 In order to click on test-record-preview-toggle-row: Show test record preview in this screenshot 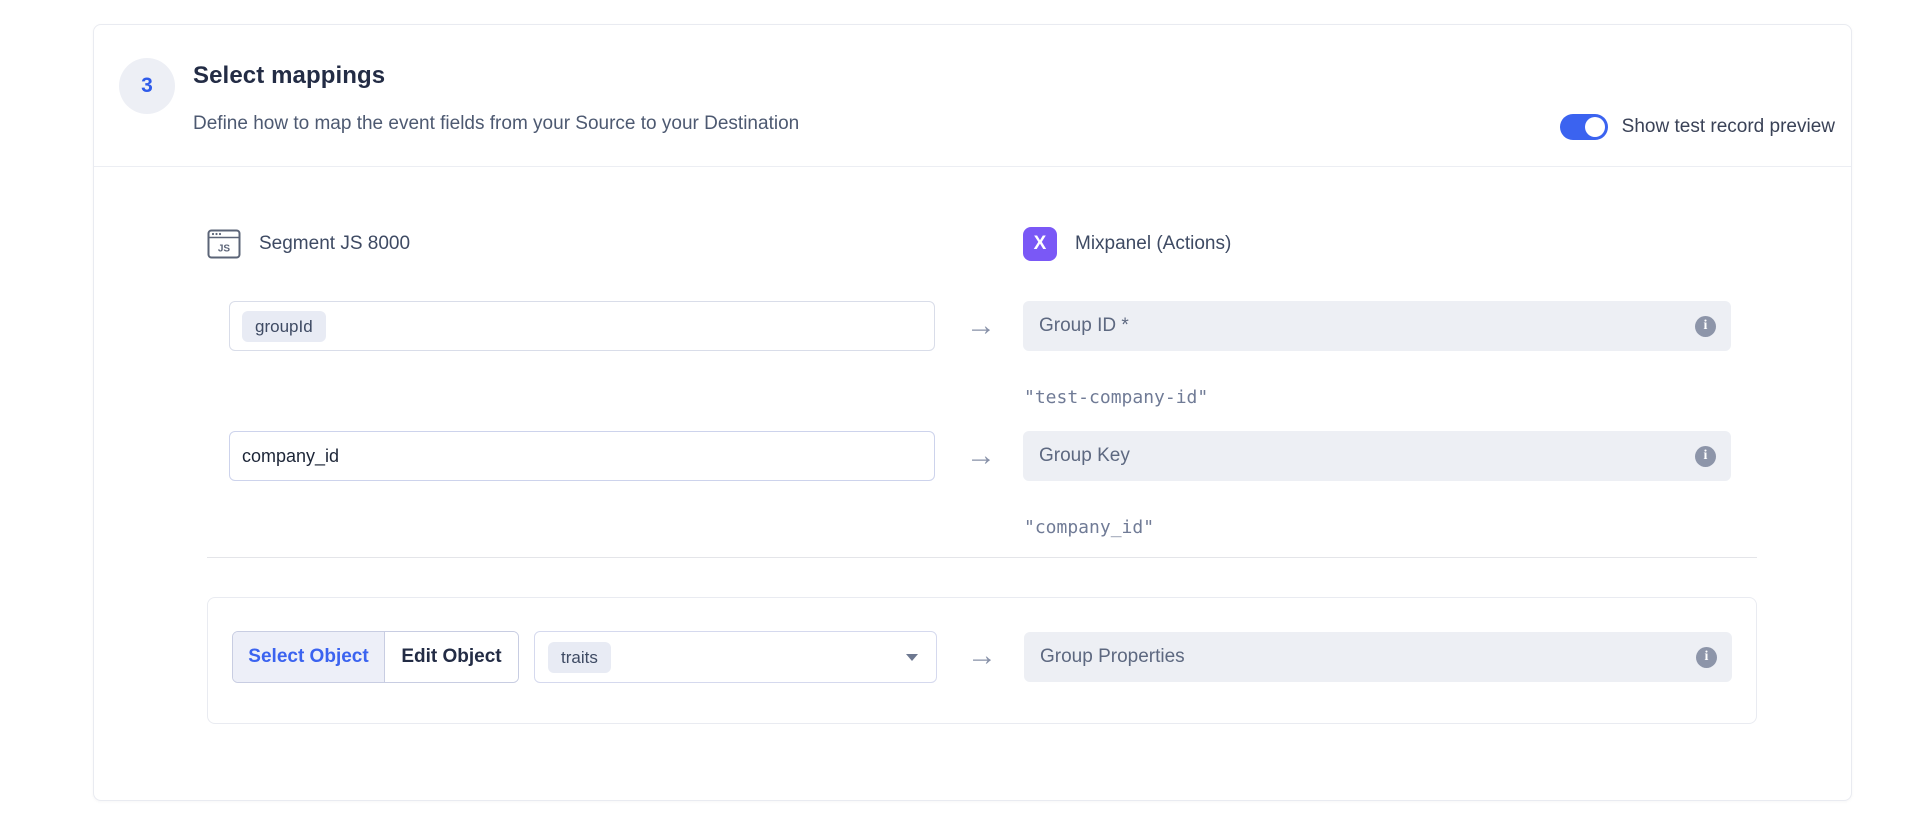, I will do `click(1697, 127)`.